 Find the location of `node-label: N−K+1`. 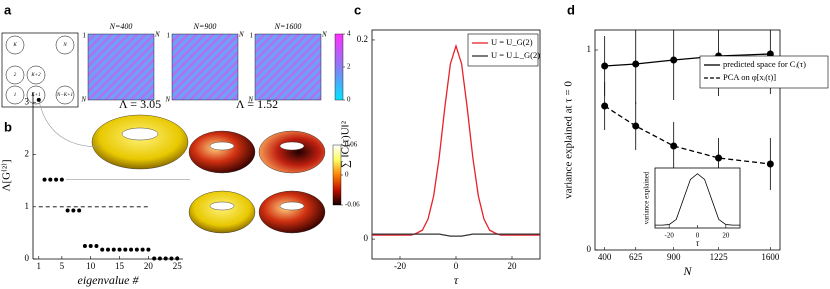

node-label: N−K+1 is located at coordinates (64, 95).